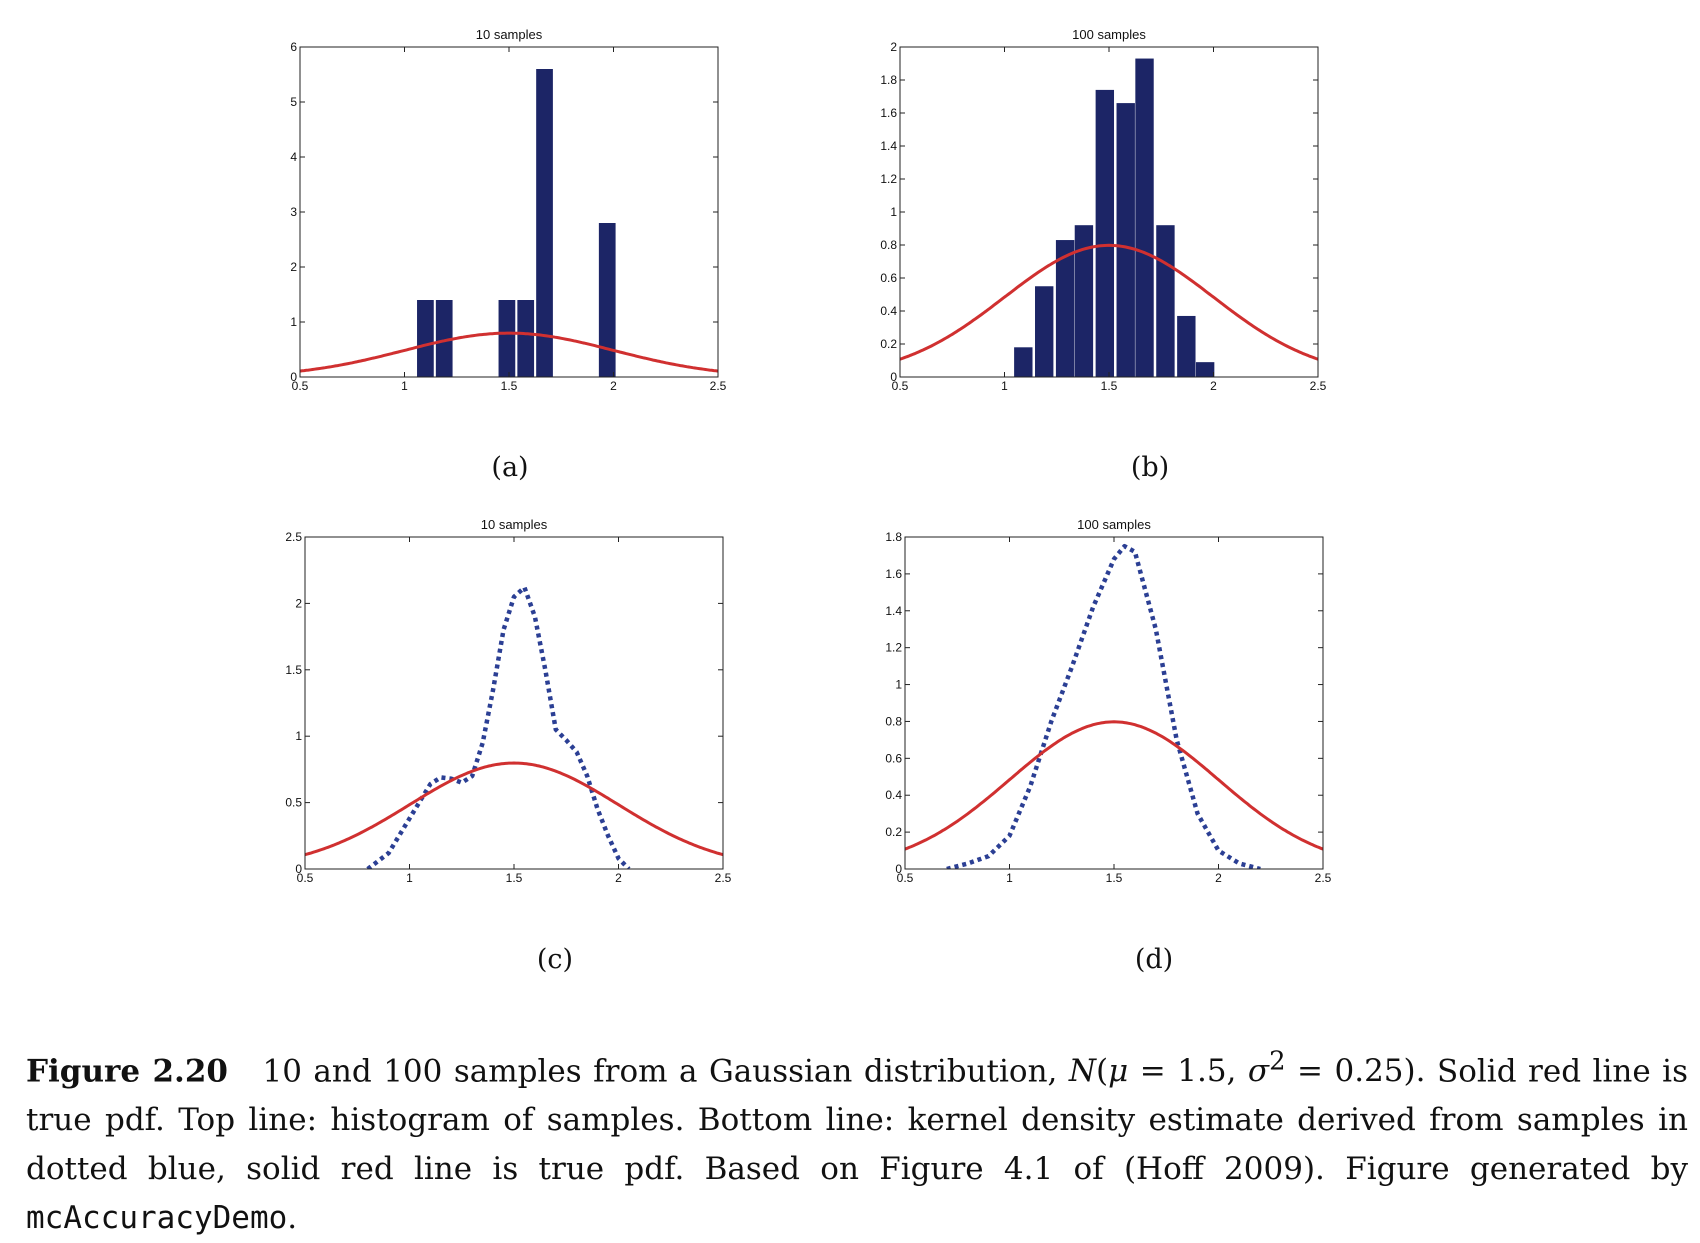 This screenshot has height=1243, width=1700. I want to click on panel-a: 10 samples 0.5 1 1.5 2 2.5 0 1 2 3 4 5 6, so click(520, 215).